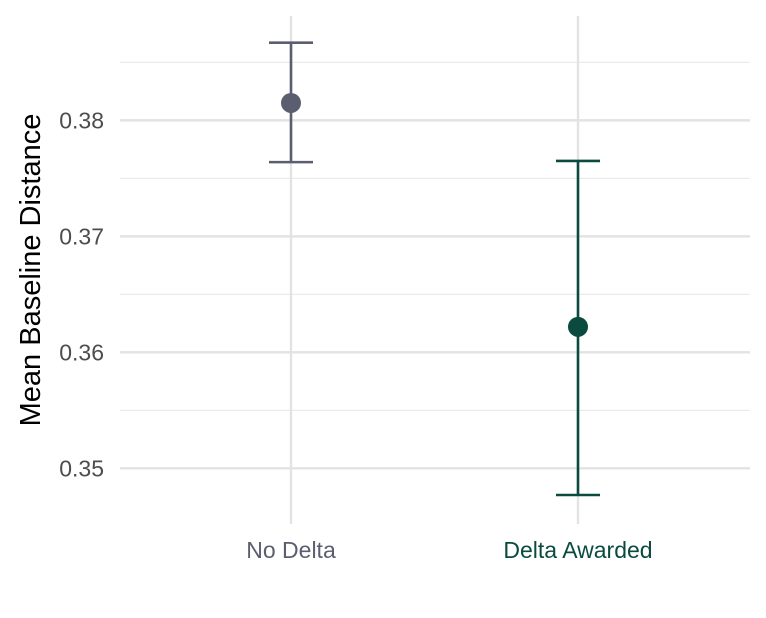 The image size is (766, 618). Describe the element at coordinates (291, 550) in the screenshot. I see `x-tick-label: No Delta` at that location.